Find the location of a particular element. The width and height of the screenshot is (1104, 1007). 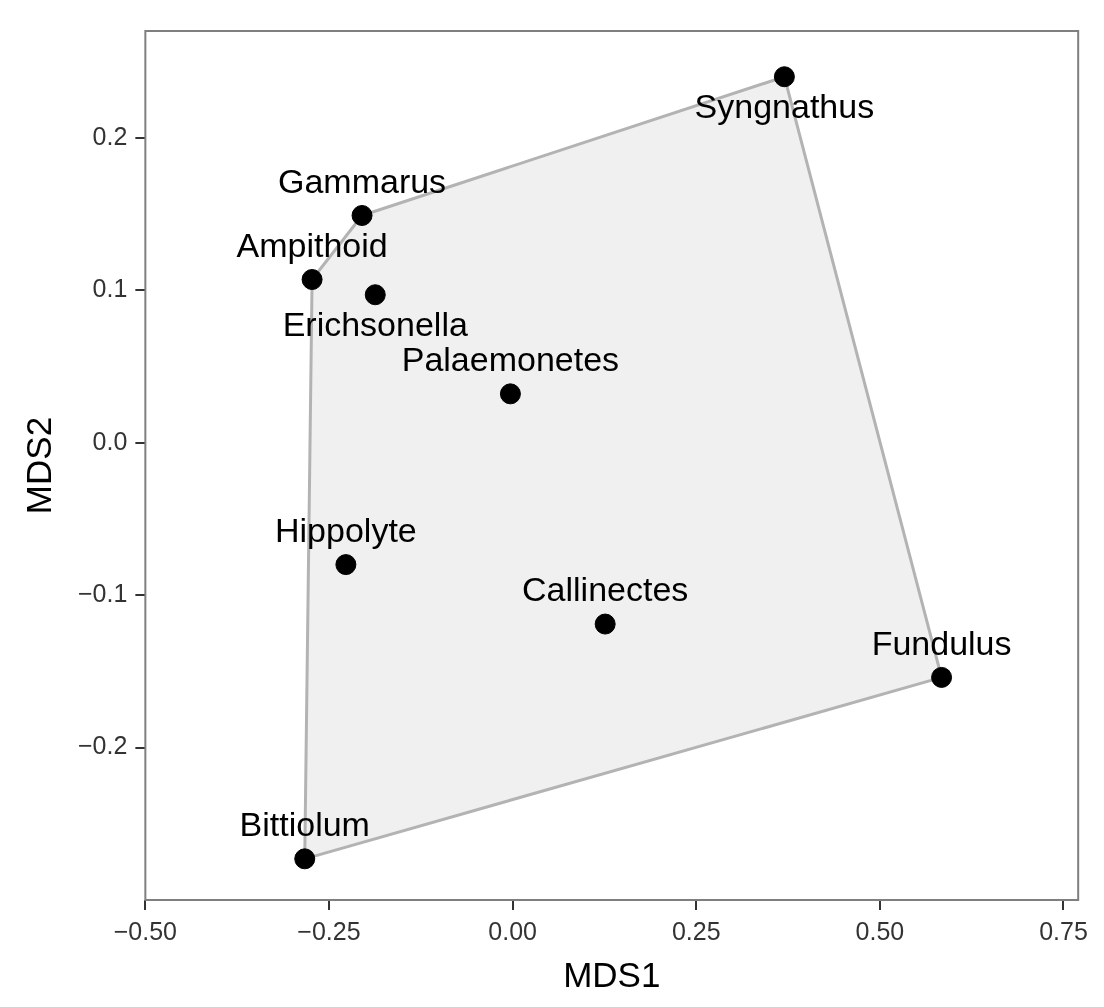

annotation: Gammarus is located at coordinates (362, 180).